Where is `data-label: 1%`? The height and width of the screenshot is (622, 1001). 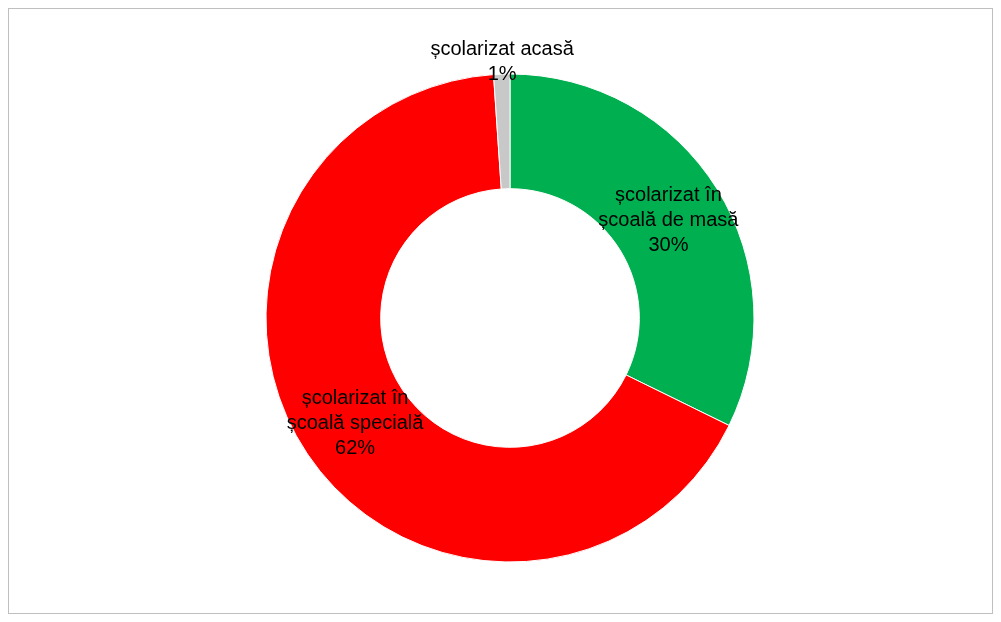 data-label: 1% is located at coordinates (502, 73).